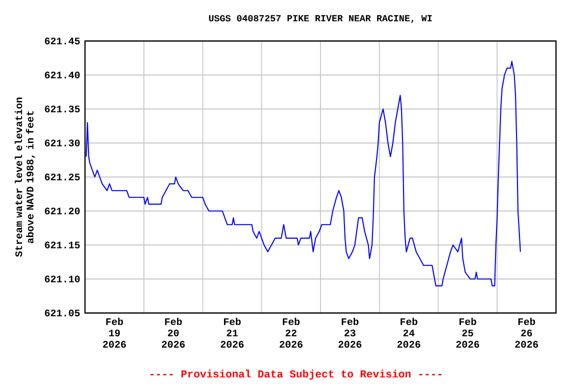 This screenshot has height=384, width=576. Describe the element at coordinates (62, 313) in the screenshot. I see `y-tick-label: 621.05` at that location.